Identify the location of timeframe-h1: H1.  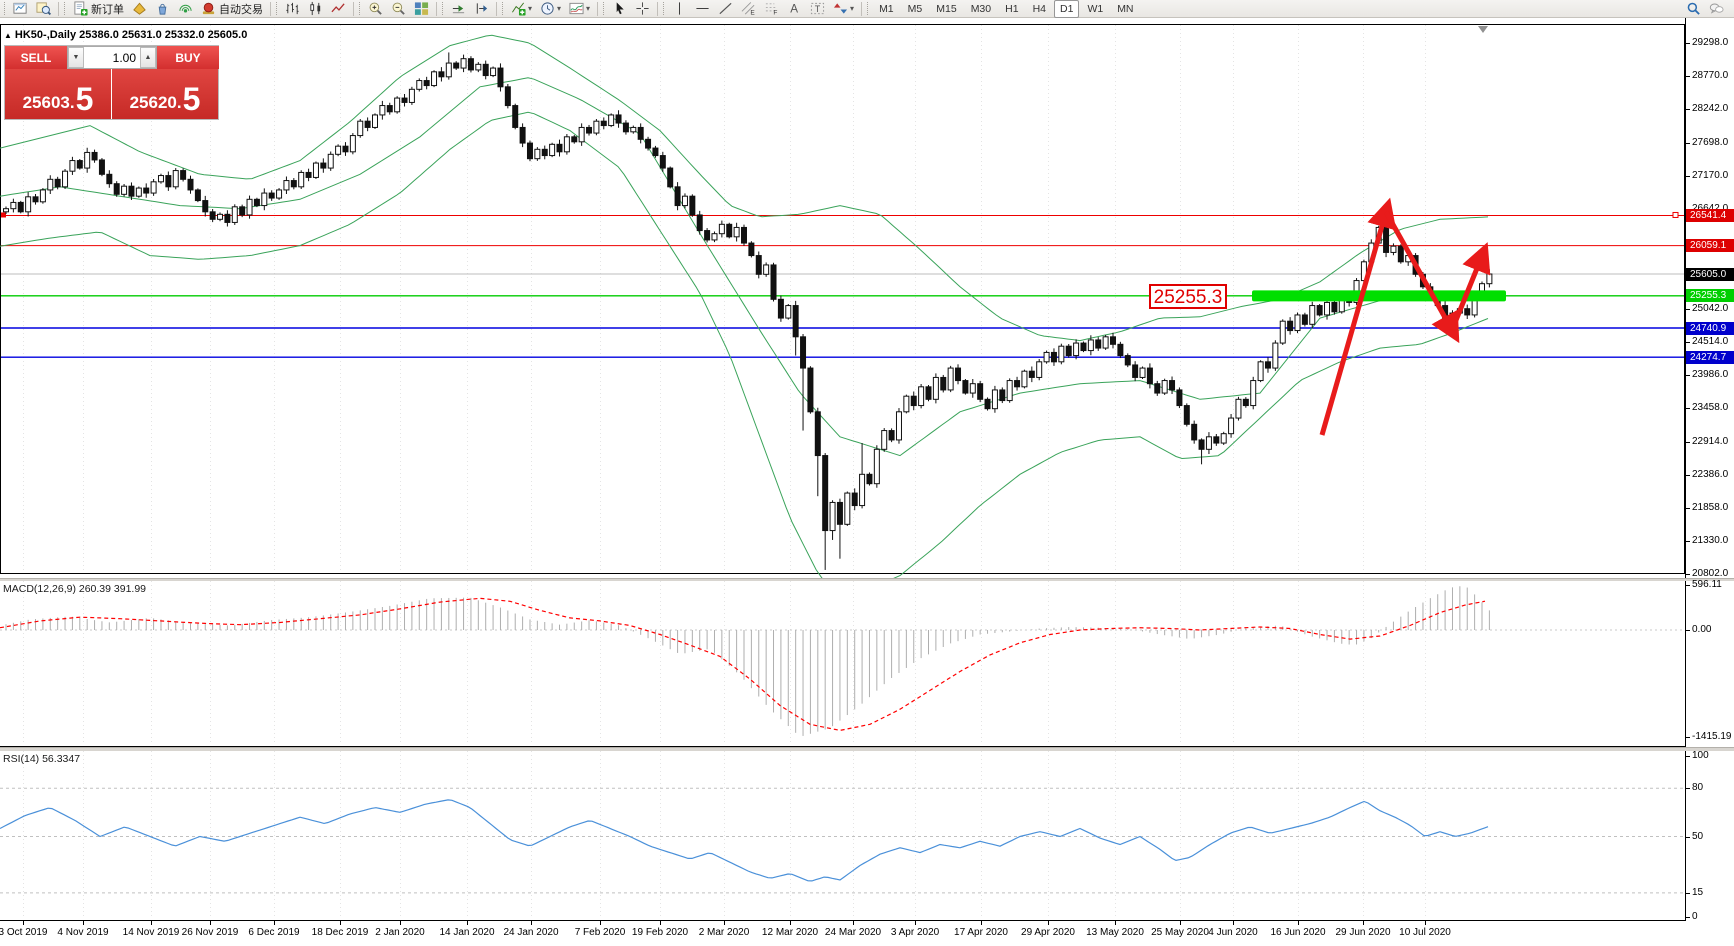
(1011, 9).